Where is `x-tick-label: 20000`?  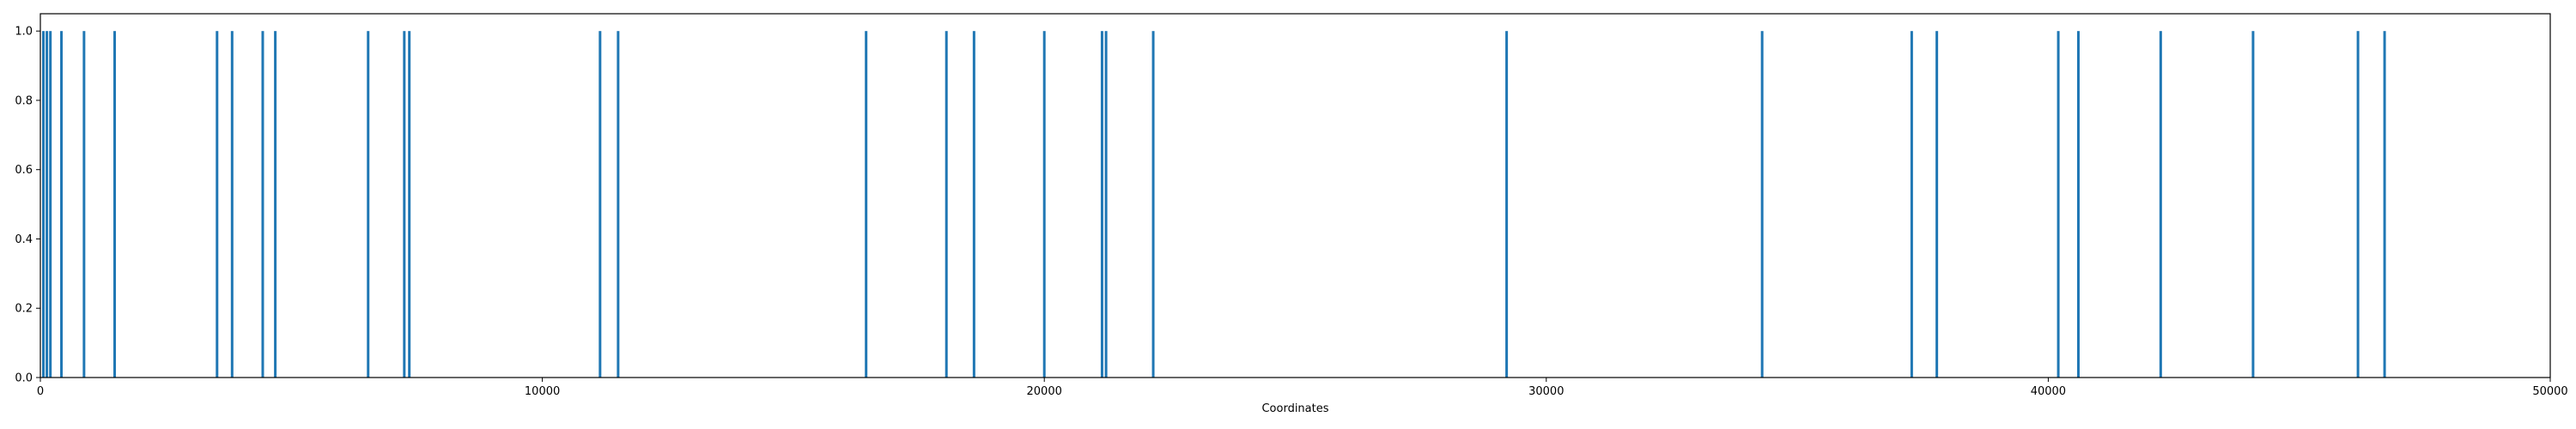
x-tick-label: 20000 is located at coordinates (1045, 391).